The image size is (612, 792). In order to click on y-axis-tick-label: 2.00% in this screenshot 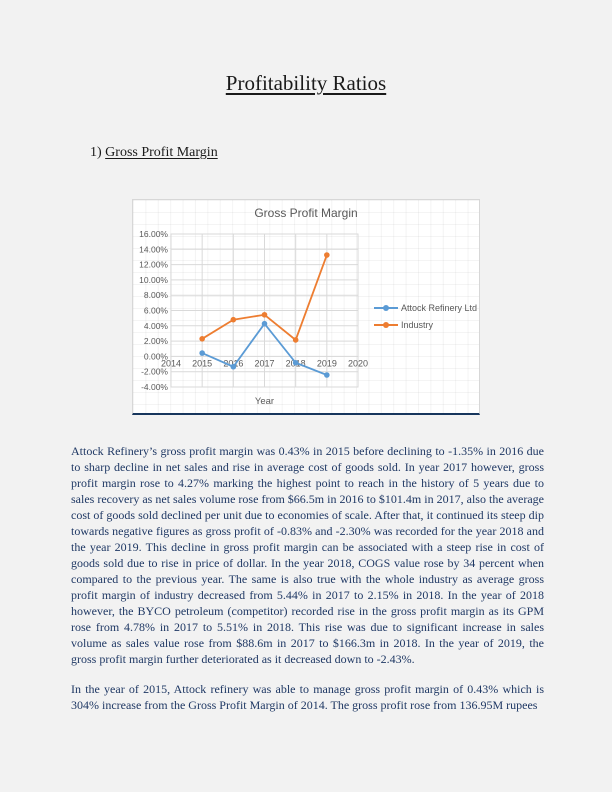, I will do `click(156, 341)`.